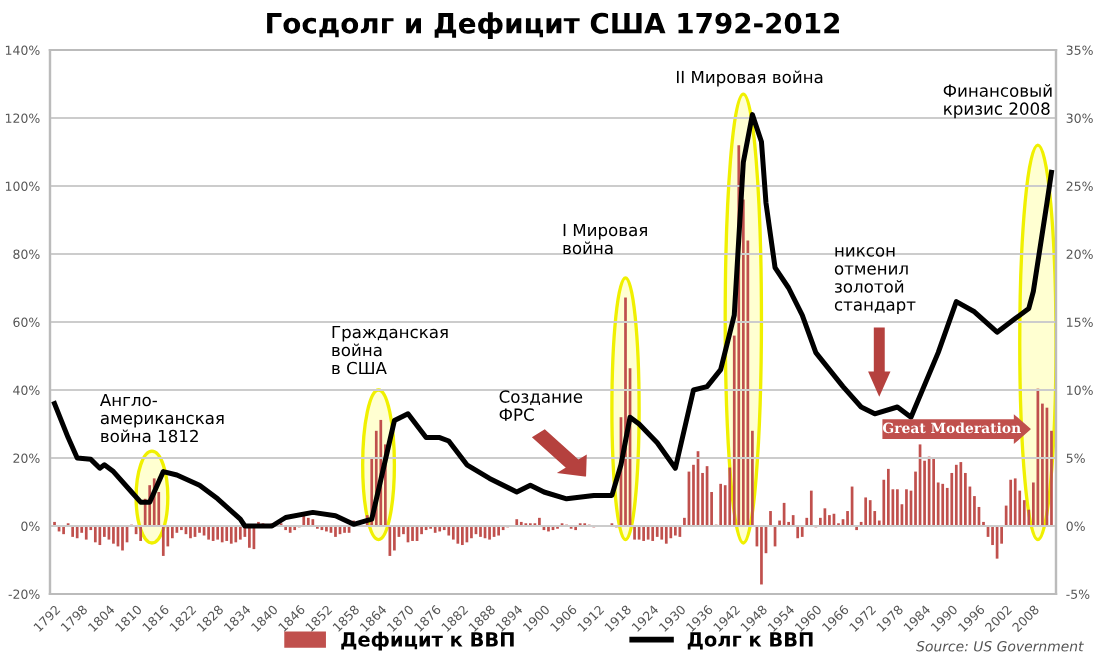 This screenshot has width=1100, height=668. Describe the element at coordinates (750, 641) in the screenshot. I see `legend-label: Долг к ВВП` at that location.